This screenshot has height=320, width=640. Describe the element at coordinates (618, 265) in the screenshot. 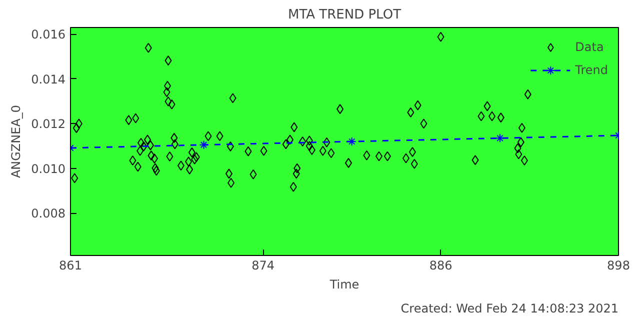

I see `x-tick-label: 898` at that location.